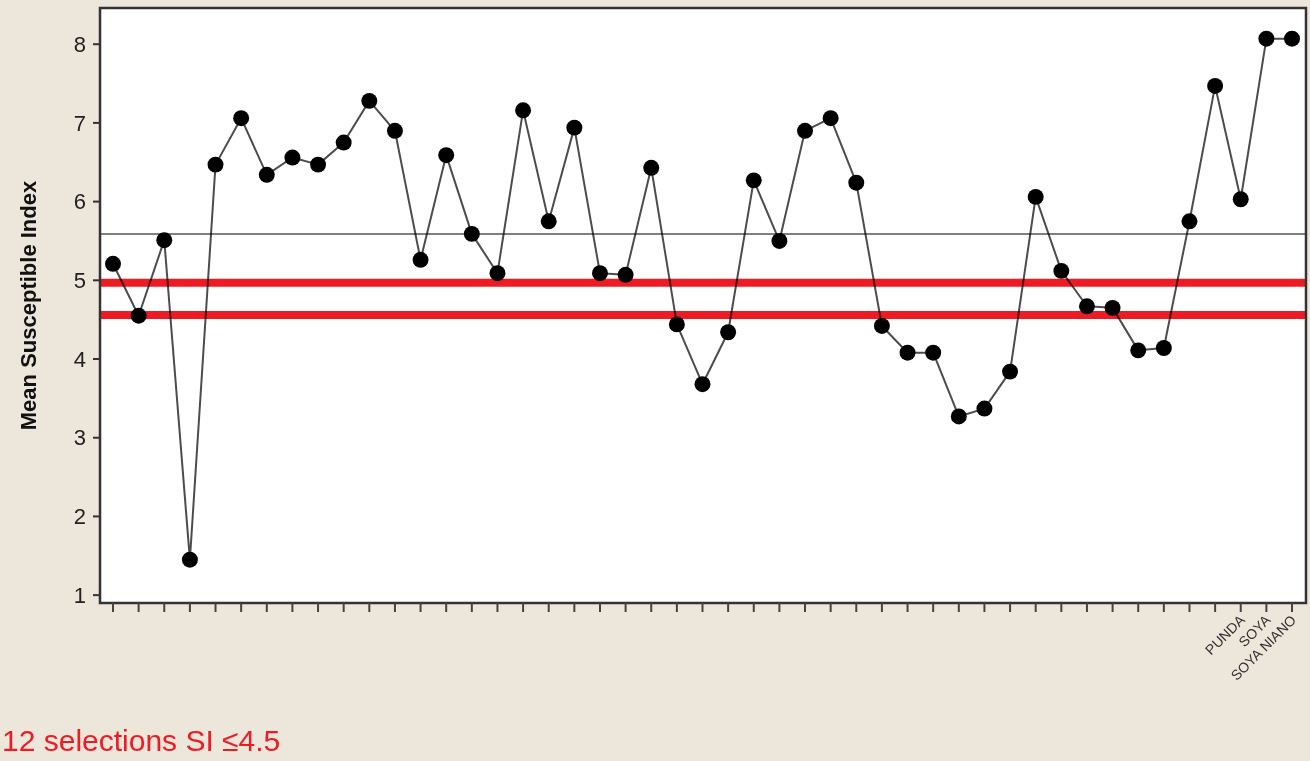 The height and width of the screenshot is (761, 1310). I want to click on y-tick-label: 8, so click(79, 44).